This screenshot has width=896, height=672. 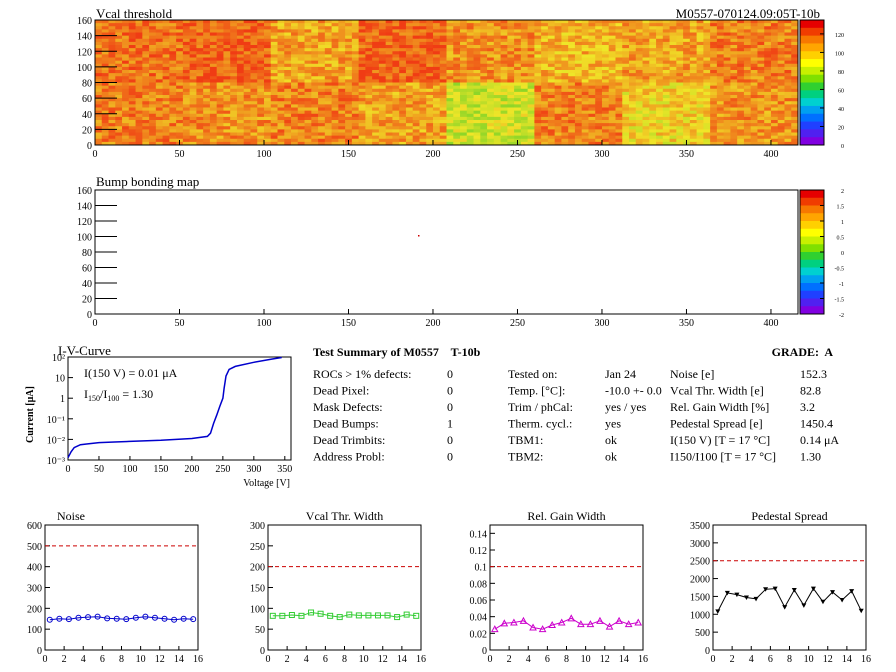 What do you see at coordinates (306, 659) in the screenshot?
I see `x-tick-label: 4` at bounding box center [306, 659].